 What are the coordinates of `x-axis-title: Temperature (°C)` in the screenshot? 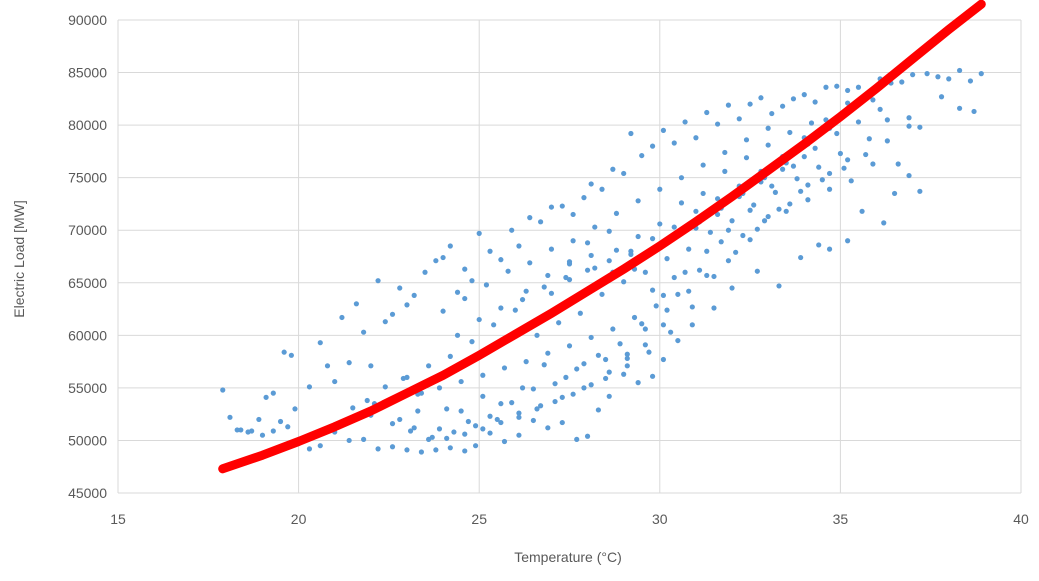 It's located at (568, 557).